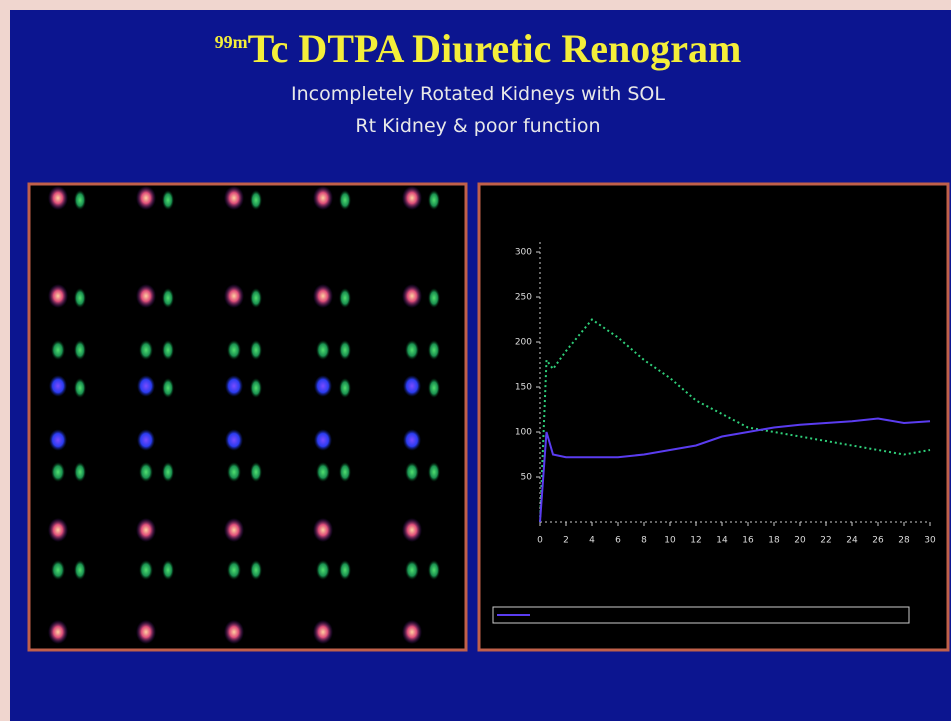 The height and width of the screenshot is (721, 951). I want to click on legend-box, so click(701, 615).